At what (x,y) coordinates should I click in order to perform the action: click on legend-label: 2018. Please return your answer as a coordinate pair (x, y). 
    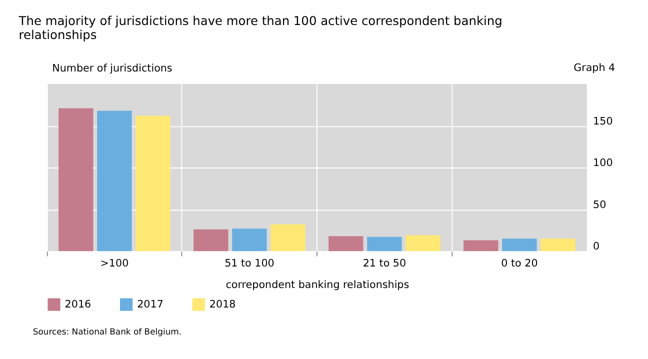
    Looking at the image, I should click on (222, 304).